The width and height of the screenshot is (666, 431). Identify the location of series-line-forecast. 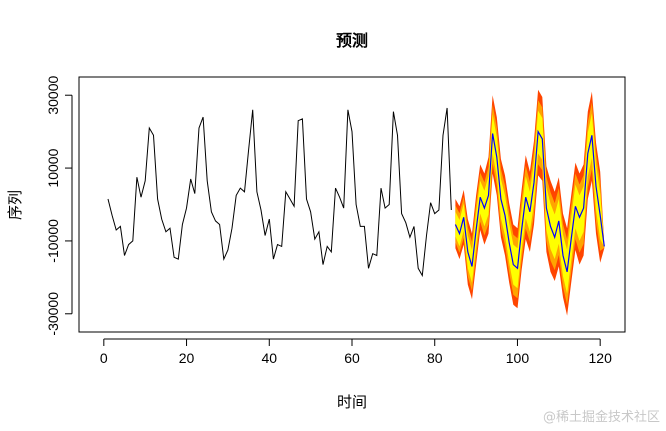
(529, 201).